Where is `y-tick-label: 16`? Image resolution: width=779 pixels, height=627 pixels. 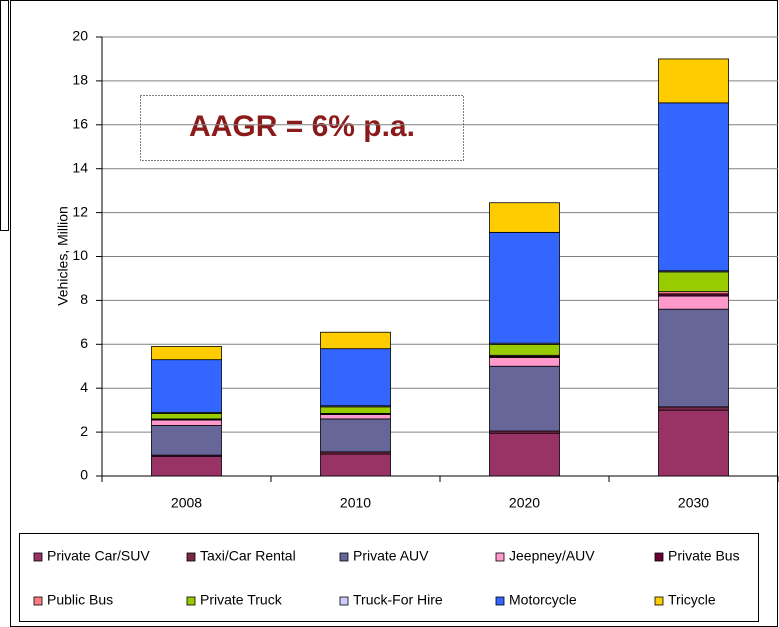
y-tick-label: 16 is located at coordinates (80, 124).